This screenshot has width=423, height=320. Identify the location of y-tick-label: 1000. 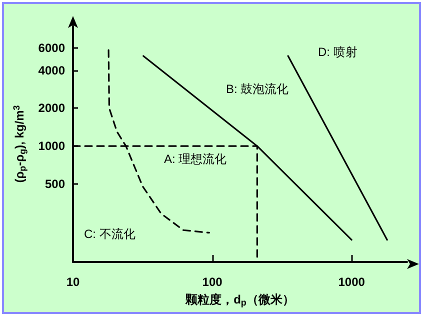
(52, 146).